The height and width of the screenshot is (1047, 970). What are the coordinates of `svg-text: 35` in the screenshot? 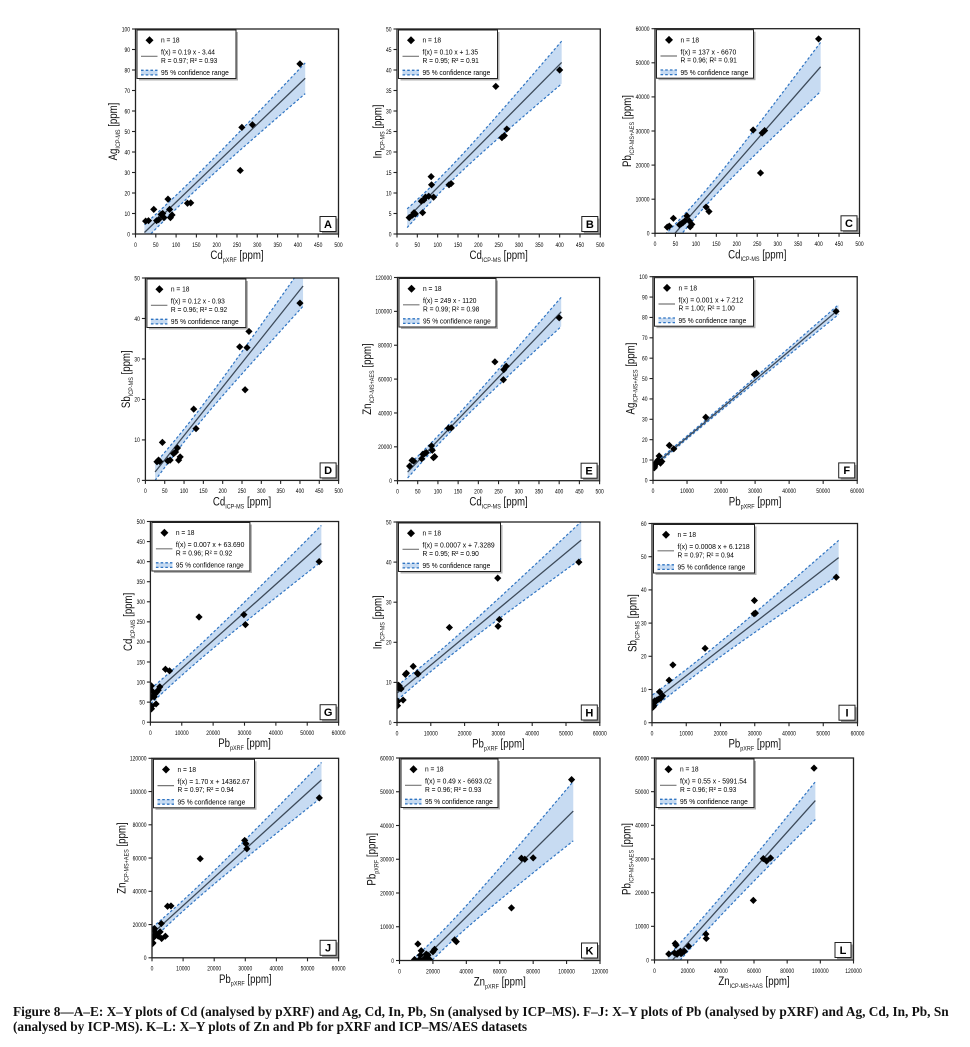 It's located at (389, 92).